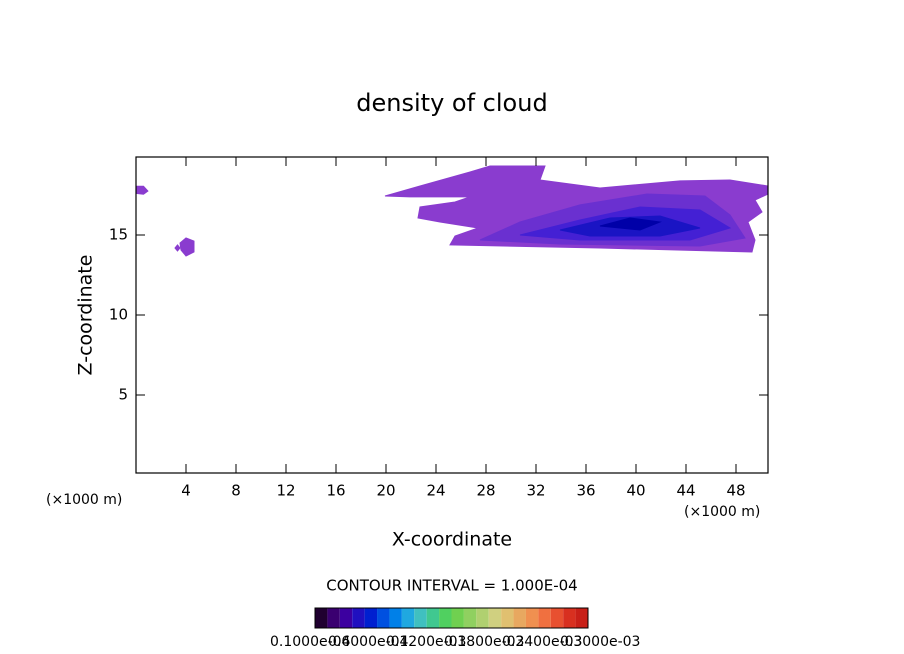 Image resolution: width=904 pixels, height=654 pixels. What do you see at coordinates (685, 491) in the screenshot?
I see `x-tick-label: 44` at bounding box center [685, 491].